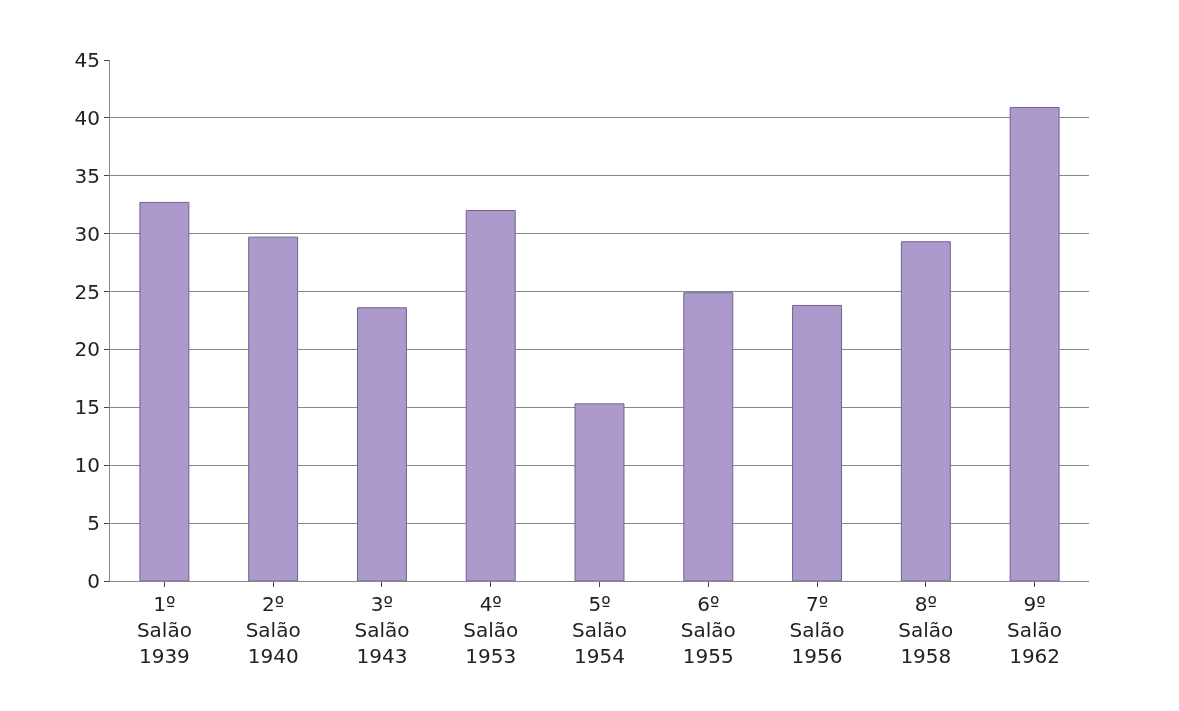  I want to click on x-tick-label: 8º Salão 1958, so click(926, 630).